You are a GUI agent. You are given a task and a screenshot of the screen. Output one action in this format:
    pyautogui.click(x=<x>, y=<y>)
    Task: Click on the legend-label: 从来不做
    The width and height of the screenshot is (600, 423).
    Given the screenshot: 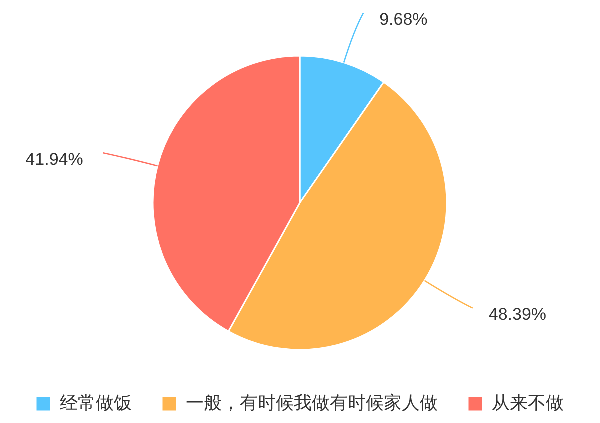 What is the action you would take?
    pyautogui.click(x=528, y=402)
    